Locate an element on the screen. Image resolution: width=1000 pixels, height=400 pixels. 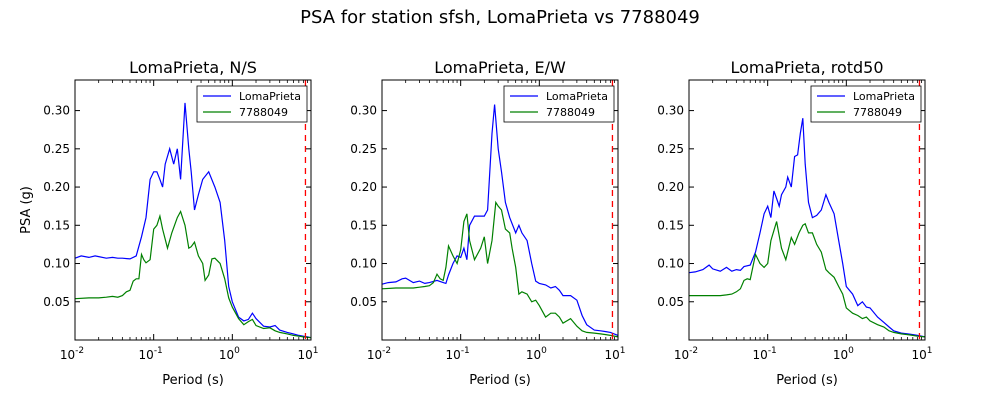
y-axis-label: PSA (g) is located at coordinates (26, 210).